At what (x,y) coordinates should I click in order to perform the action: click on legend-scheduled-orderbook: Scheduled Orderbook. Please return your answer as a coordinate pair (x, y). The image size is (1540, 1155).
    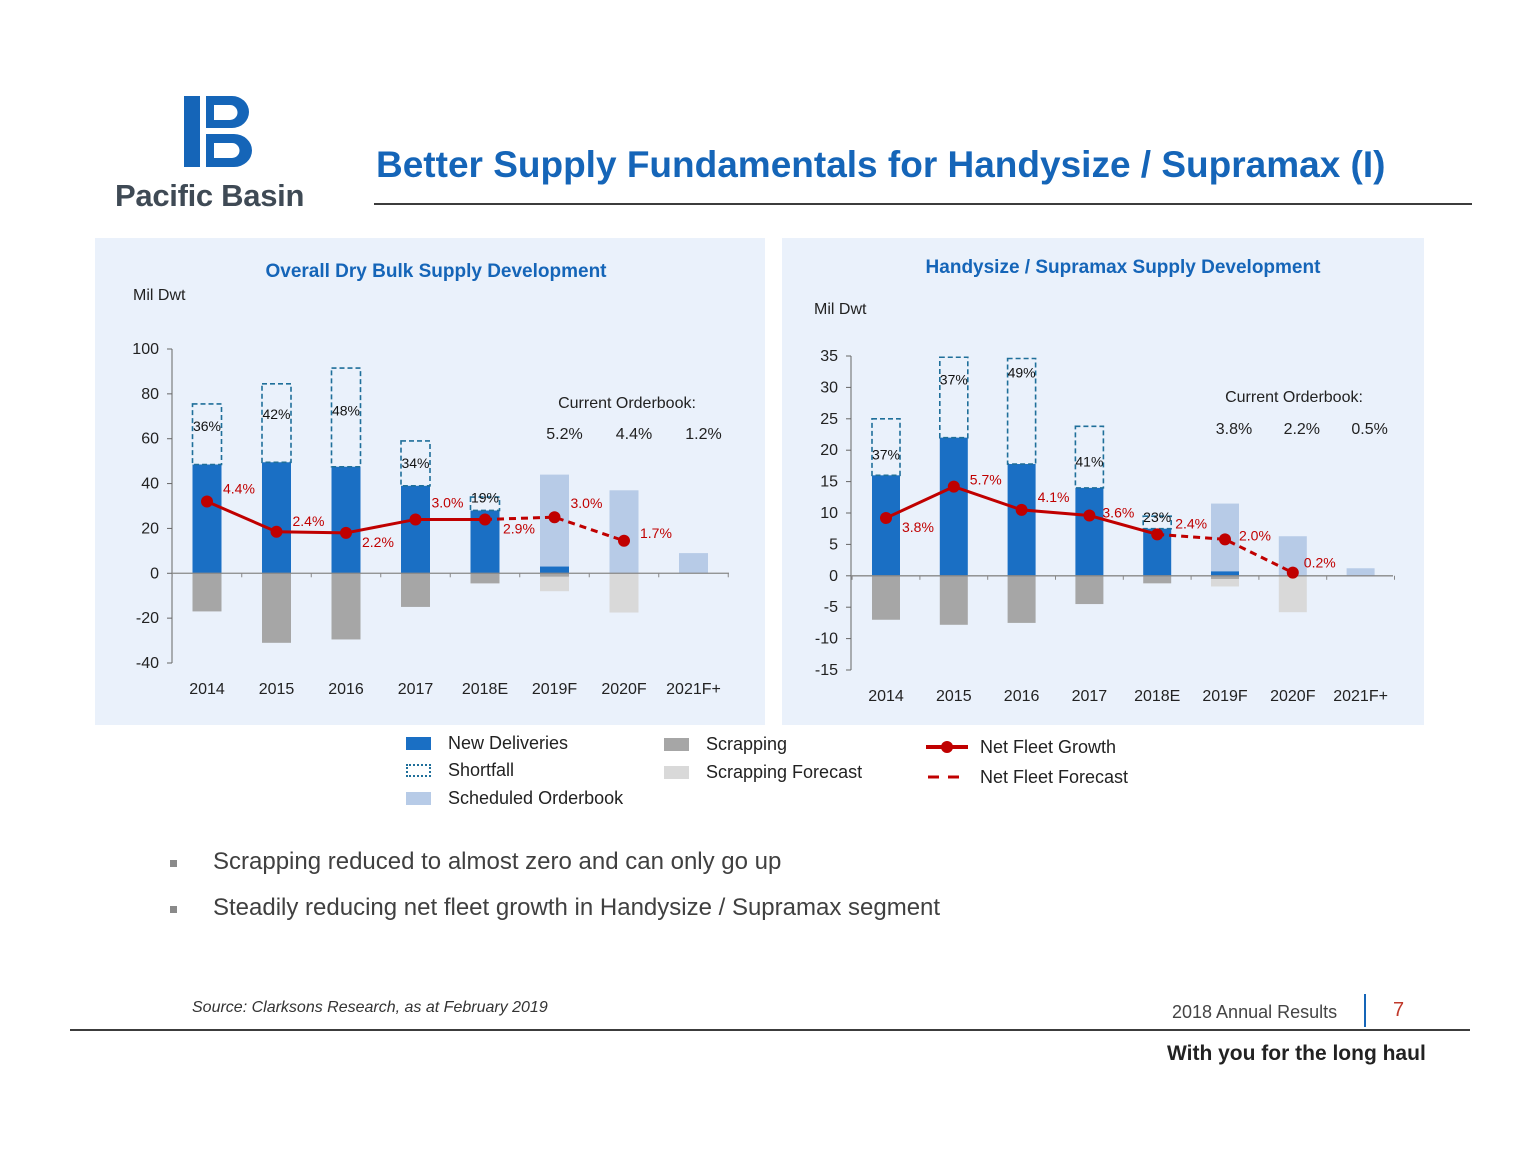
    Looking at the image, I should click on (514, 798).